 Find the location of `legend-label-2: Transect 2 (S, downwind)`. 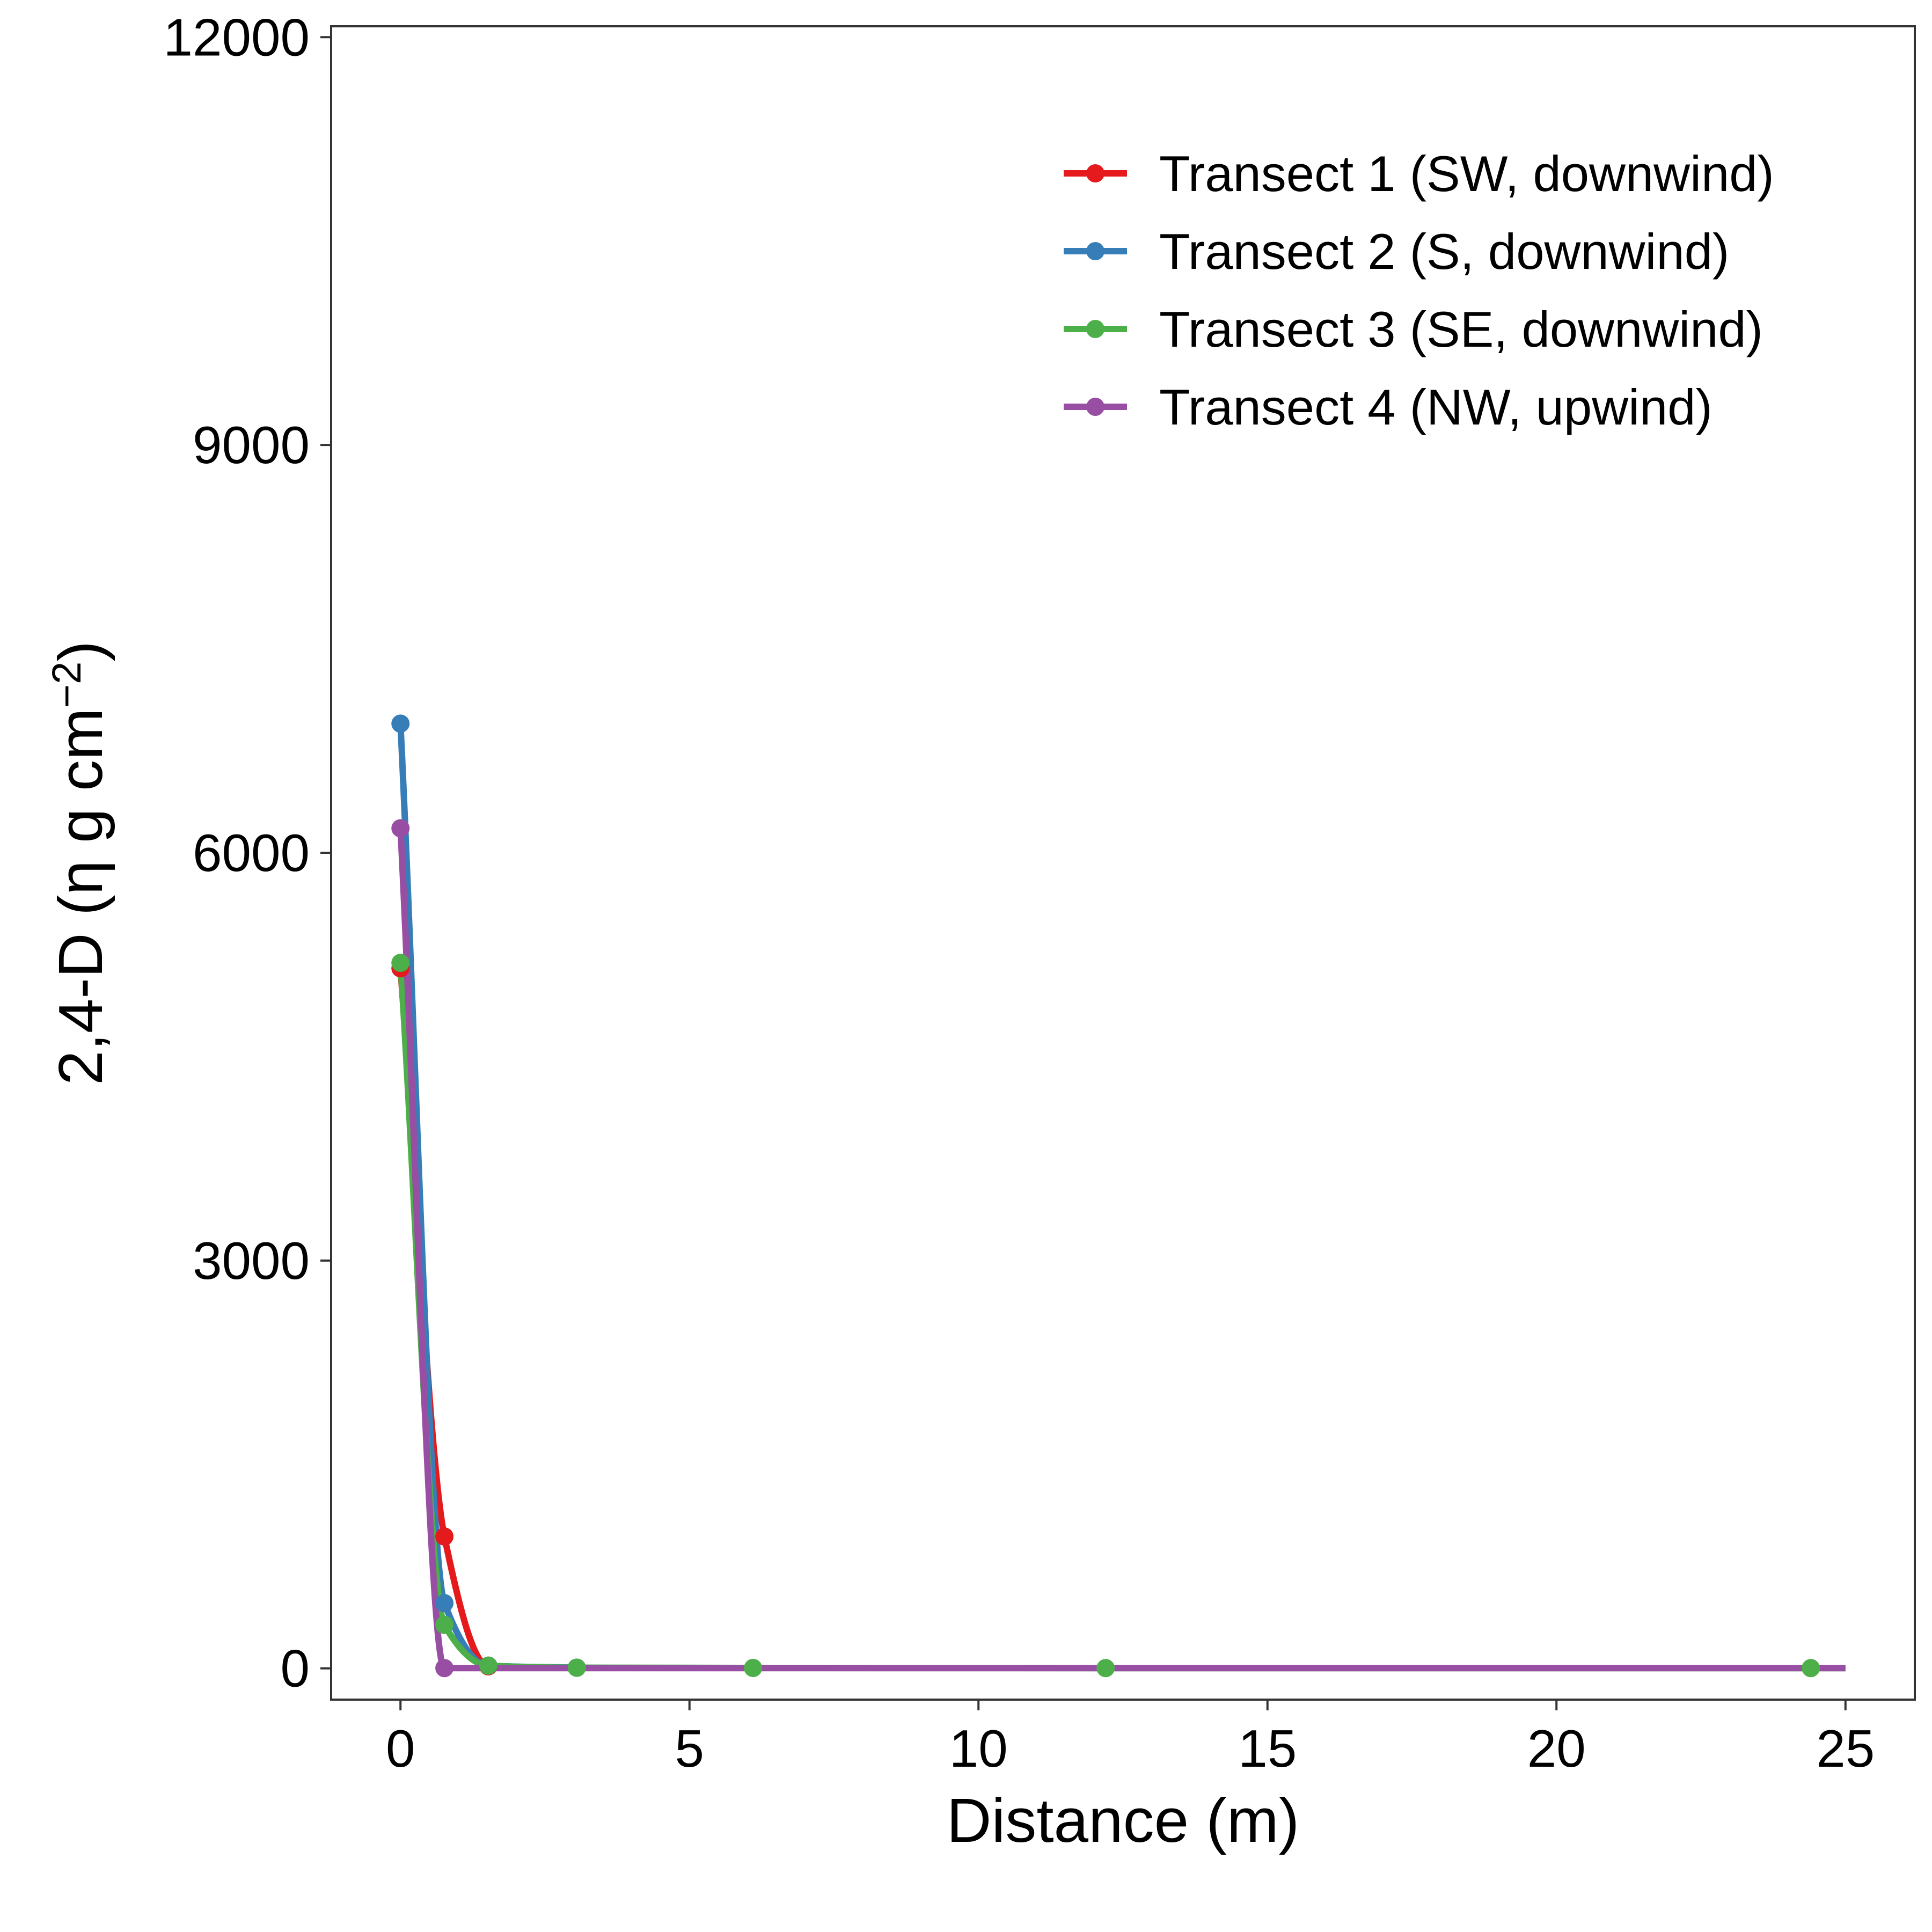

legend-label-2: Transect 2 (S, downwind) is located at coordinates (1444, 251).